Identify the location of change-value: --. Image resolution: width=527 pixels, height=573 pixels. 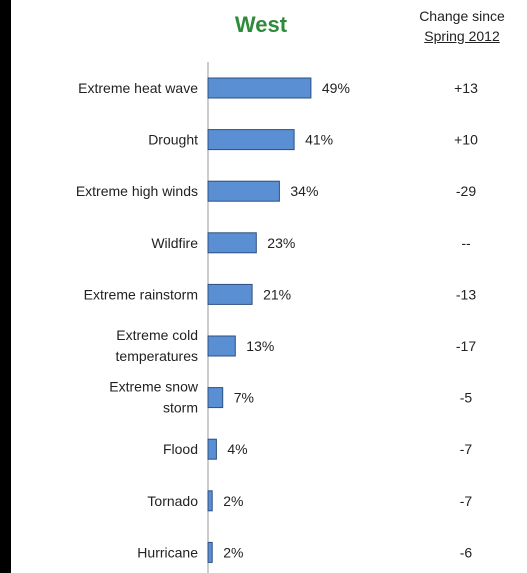
(466, 243).